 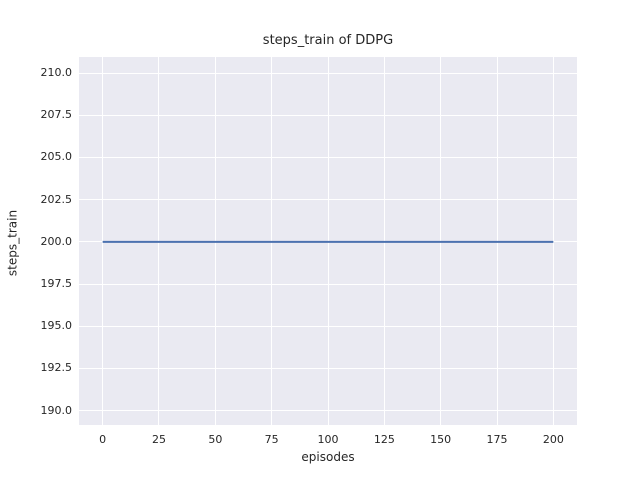 What do you see at coordinates (328, 457) in the screenshot?
I see `x-axis-label: episodes` at bounding box center [328, 457].